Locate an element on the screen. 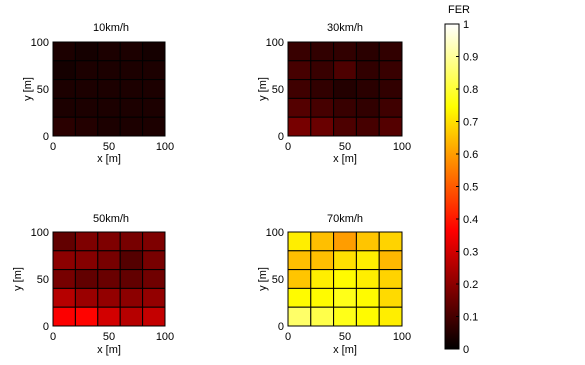 The height and width of the screenshot is (365, 585). heatmap-panel-70kmh: 70km/h 100 50 0 0 50 100 x [m] y [m] is located at coordinates (334, 284).